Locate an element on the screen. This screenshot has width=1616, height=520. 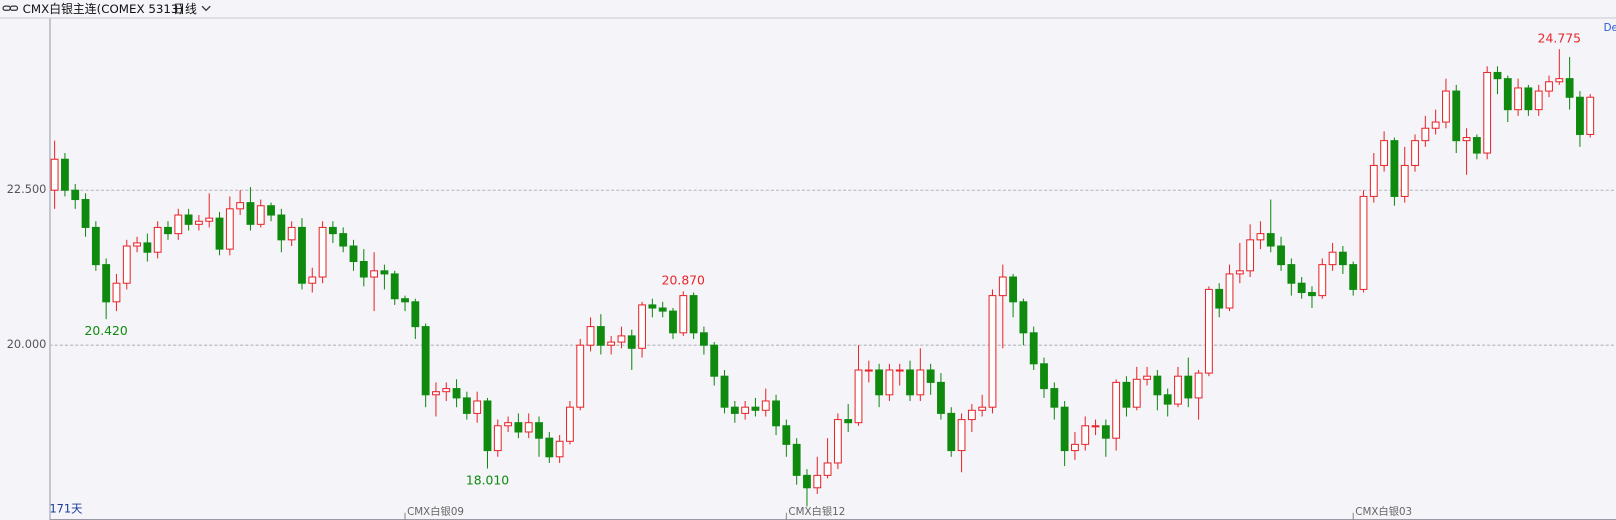
x-tick-label: CMX白银12 is located at coordinates (816, 511).